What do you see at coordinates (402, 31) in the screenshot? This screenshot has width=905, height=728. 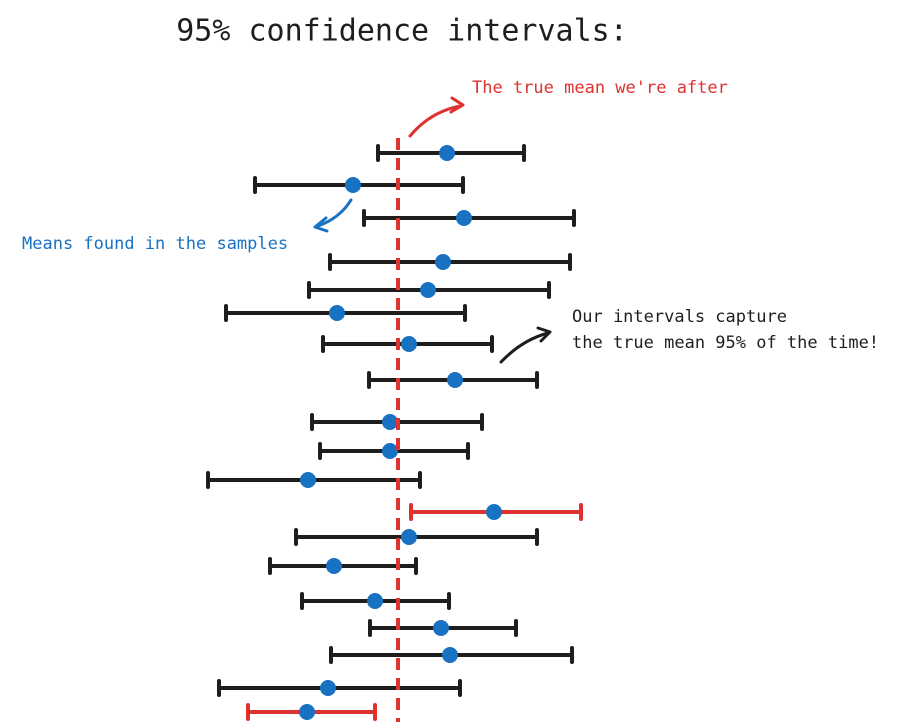 I see `title: 95% confidence intervals:` at bounding box center [402, 31].